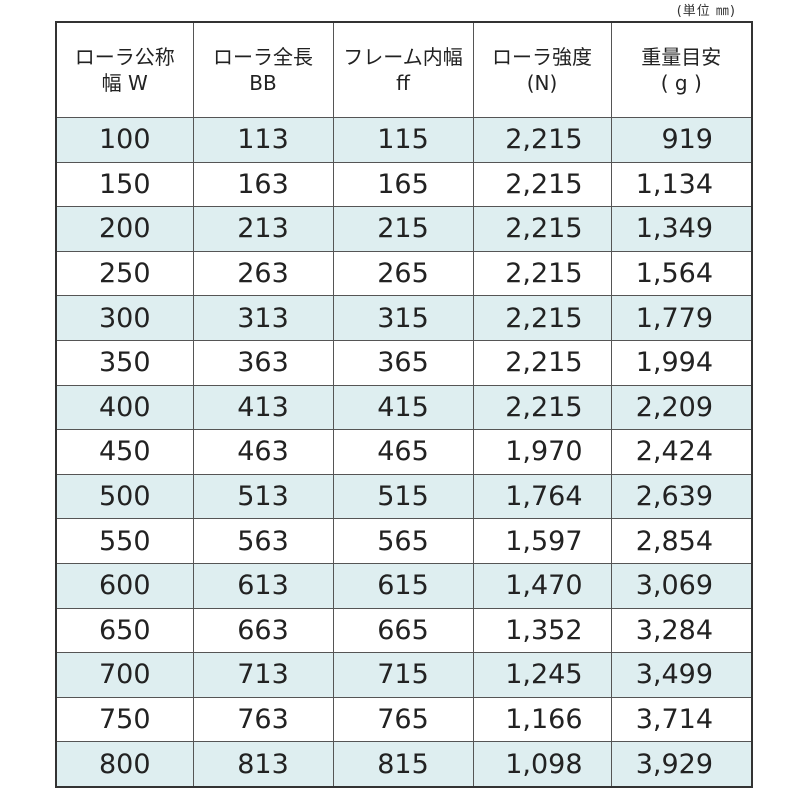  Describe the element at coordinates (124, 675) in the screenshot. I see `cell-nominal-width: 700` at that location.